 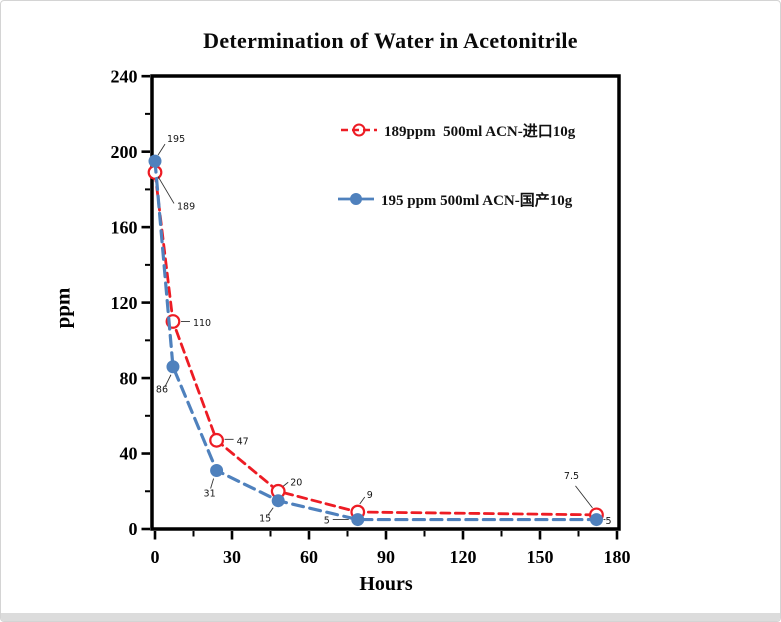 What do you see at coordinates (480, 131) in the screenshot?
I see `legend-label-imported: 189ppm 500ml ACN-进口10g` at bounding box center [480, 131].